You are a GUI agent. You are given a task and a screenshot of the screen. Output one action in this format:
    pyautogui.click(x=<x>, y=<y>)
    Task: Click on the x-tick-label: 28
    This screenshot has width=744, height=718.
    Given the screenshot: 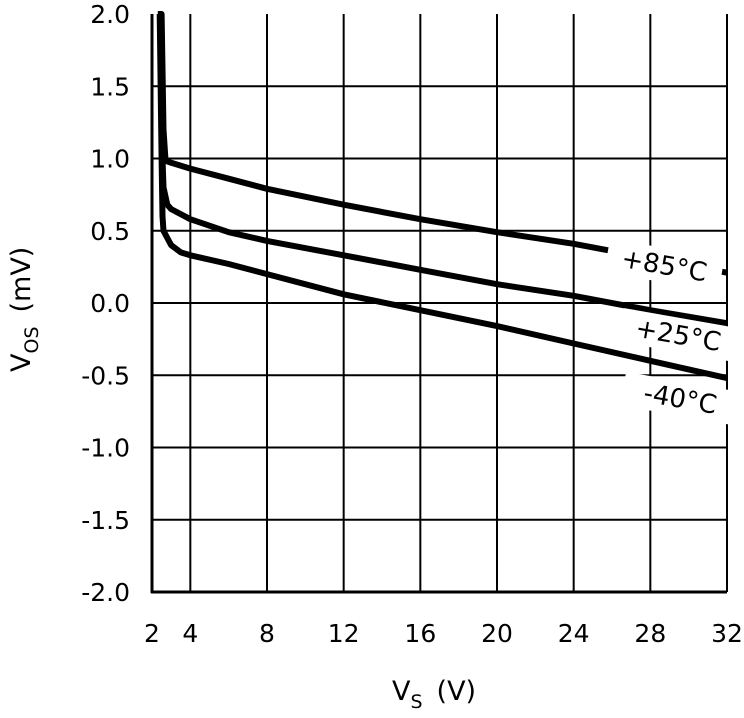 What is the action you would take?
    pyautogui.click(x=650, y=633)
    